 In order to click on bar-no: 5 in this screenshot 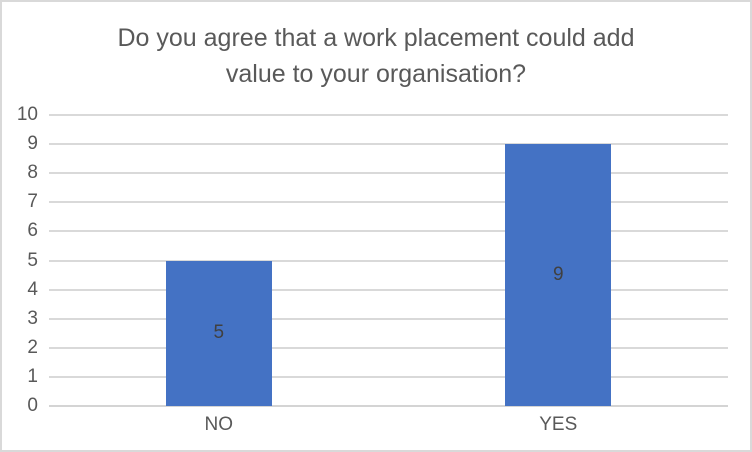, I will do `click(218, 333)`.